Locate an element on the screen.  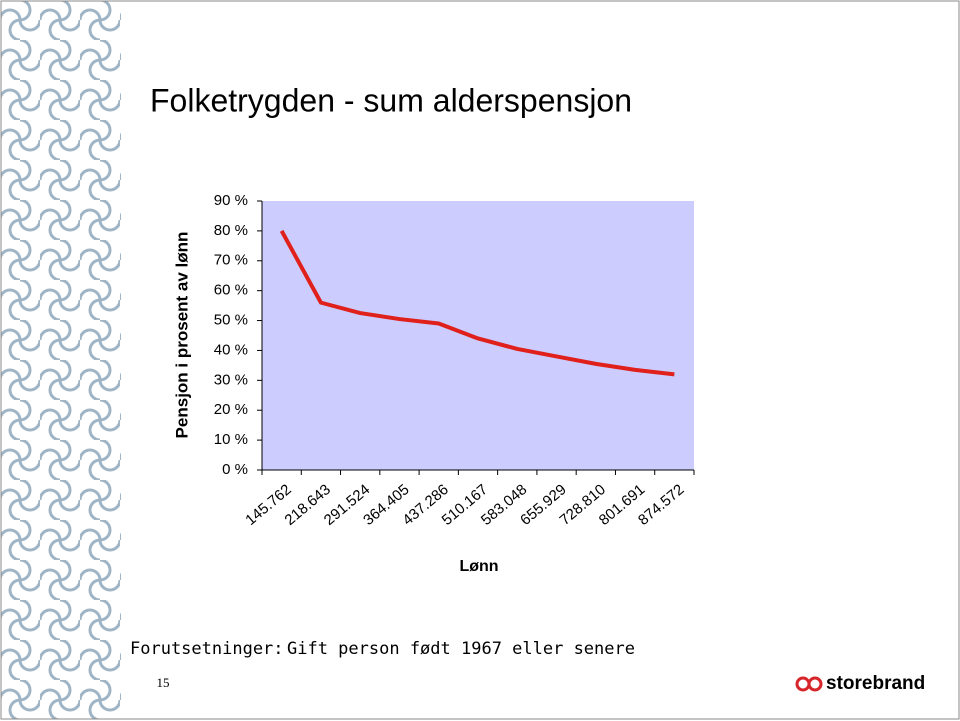
chart-title: Folketrygden - sum alderspensjon is located at coordinates (391, 100).